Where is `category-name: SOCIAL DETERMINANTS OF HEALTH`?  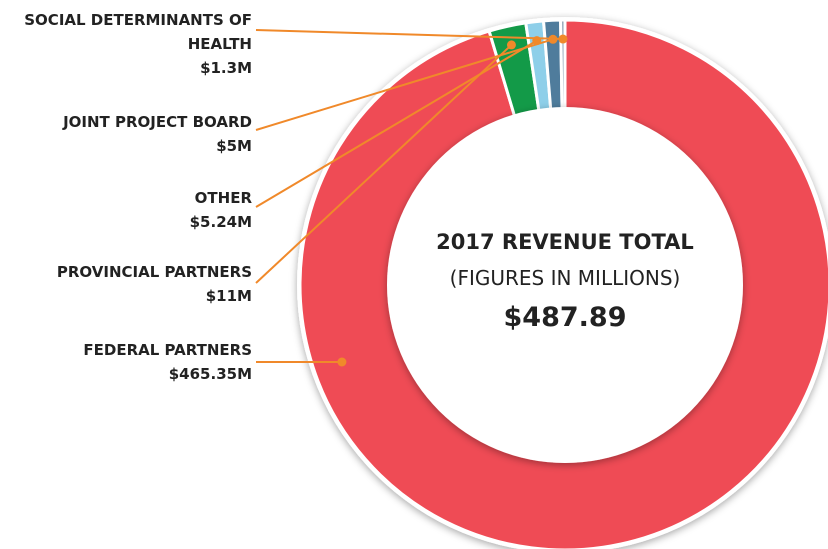 category-name: SOCIAL DETERMINANTS OF HEALTH is located at coordinates (138, 32).